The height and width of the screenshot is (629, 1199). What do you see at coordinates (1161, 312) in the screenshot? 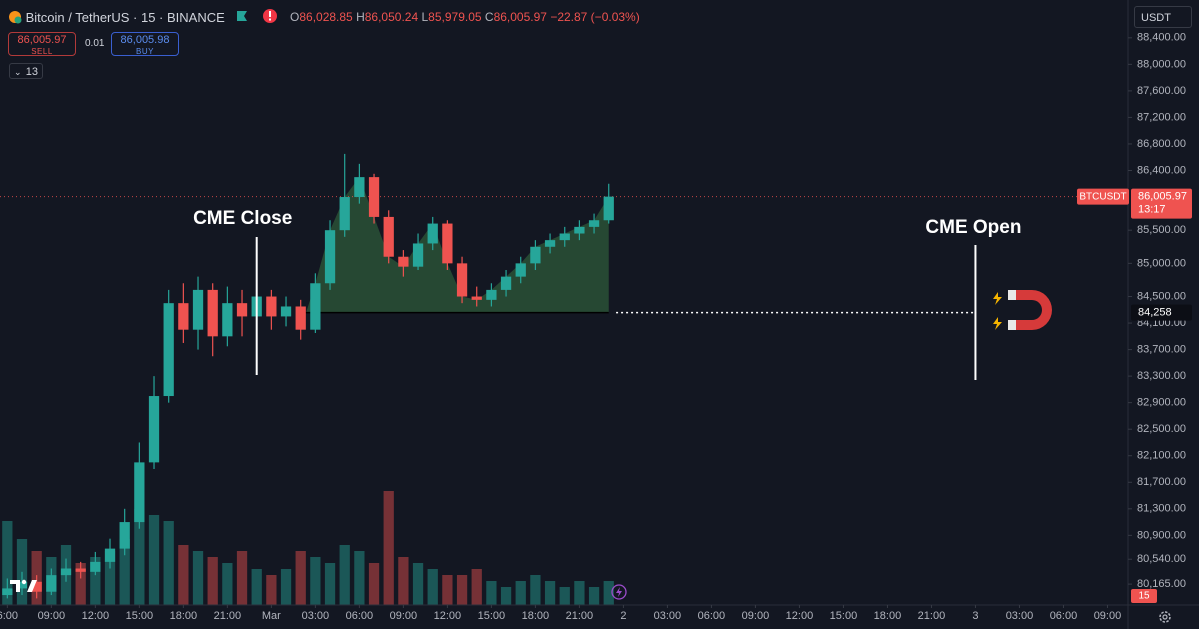
I see `level-box` at bounding box center [1161, 312].